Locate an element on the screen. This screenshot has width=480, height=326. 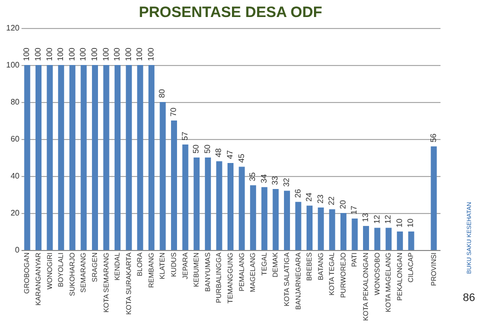
data-label: 13 is located at coordinates (365, 217).